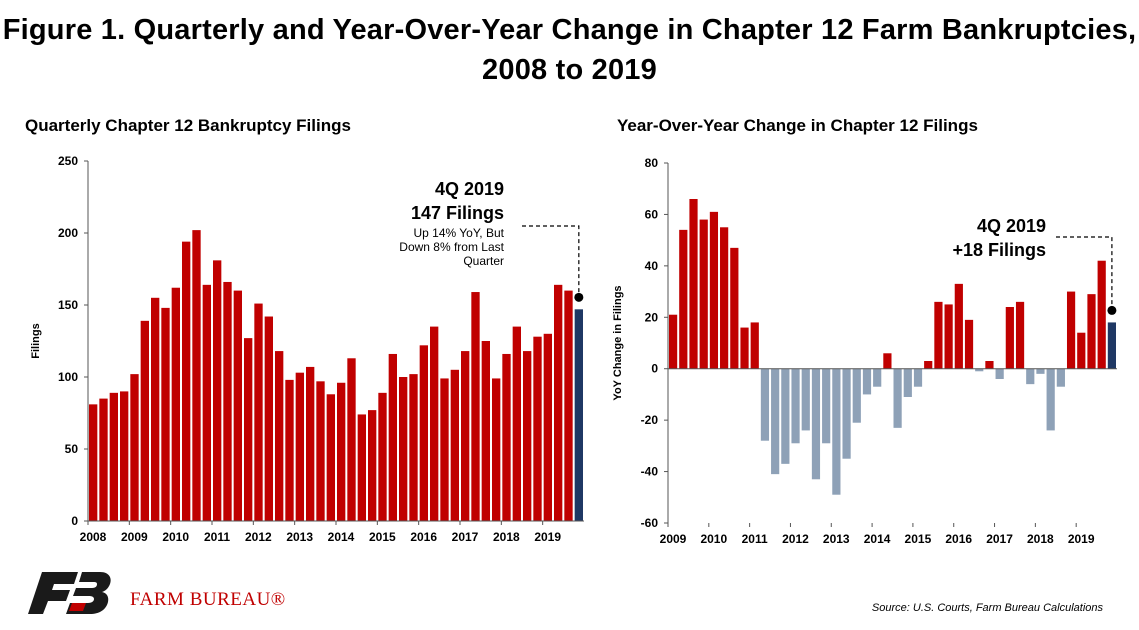 This screenshot has height=630, width=1139. I want to click on y-axis-title: Filings, so click(36, 340).